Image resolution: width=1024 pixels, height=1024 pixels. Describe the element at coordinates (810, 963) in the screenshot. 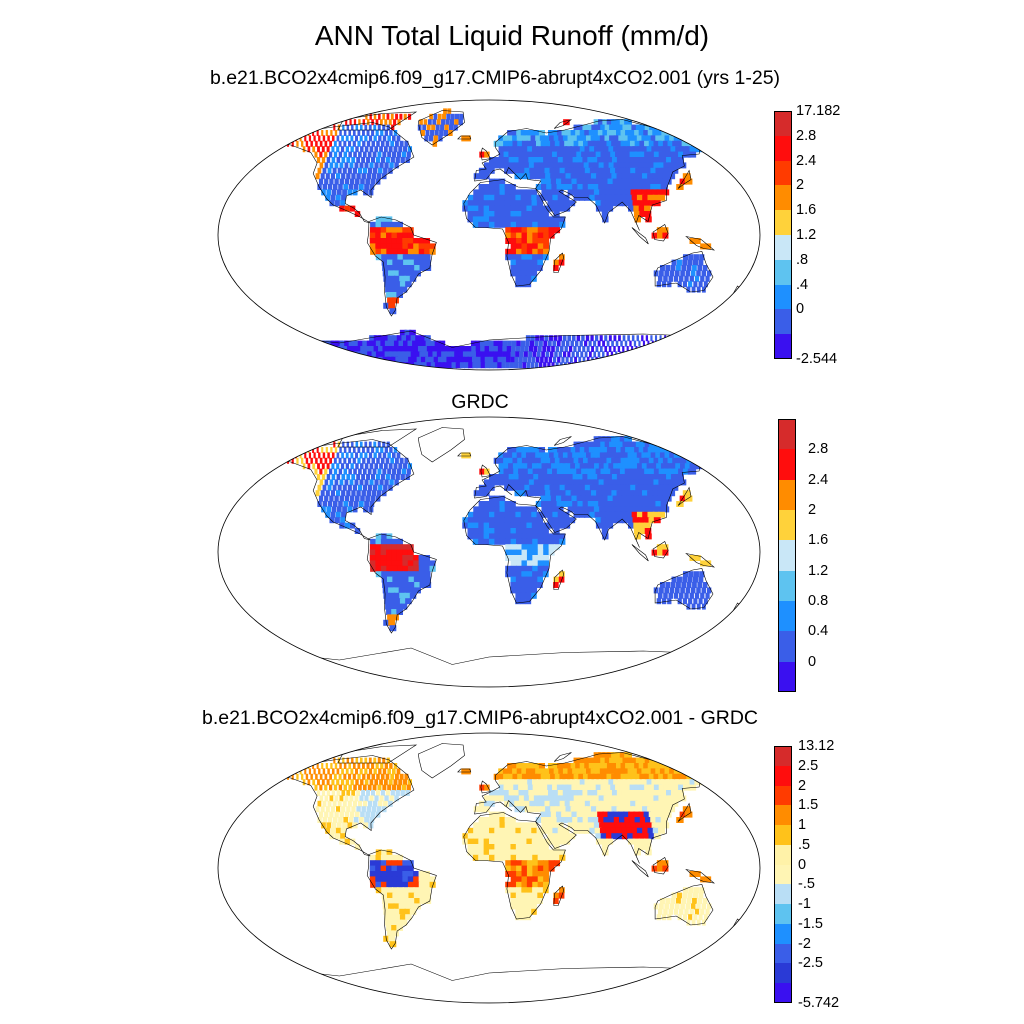

I see `colorbar-label: -2.5` at that location.